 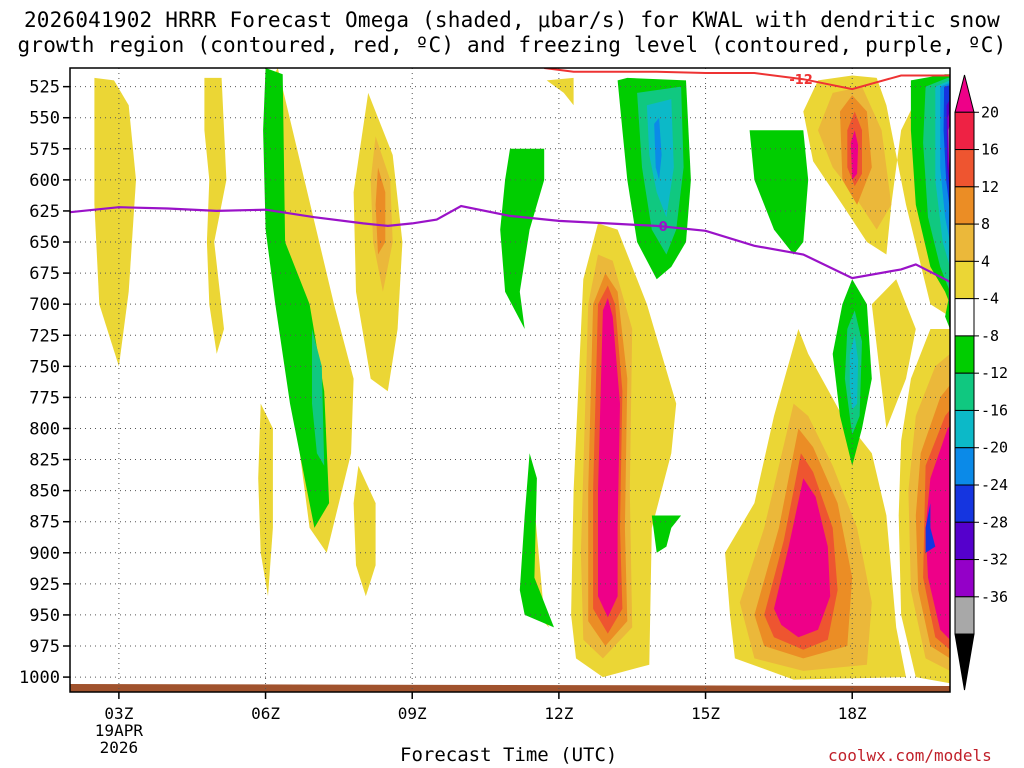 What do you see at coordinates (852, 713) in the screenshot?
I see `x-tick-label-18Z: 18Z` at bounding box center [852, 713].